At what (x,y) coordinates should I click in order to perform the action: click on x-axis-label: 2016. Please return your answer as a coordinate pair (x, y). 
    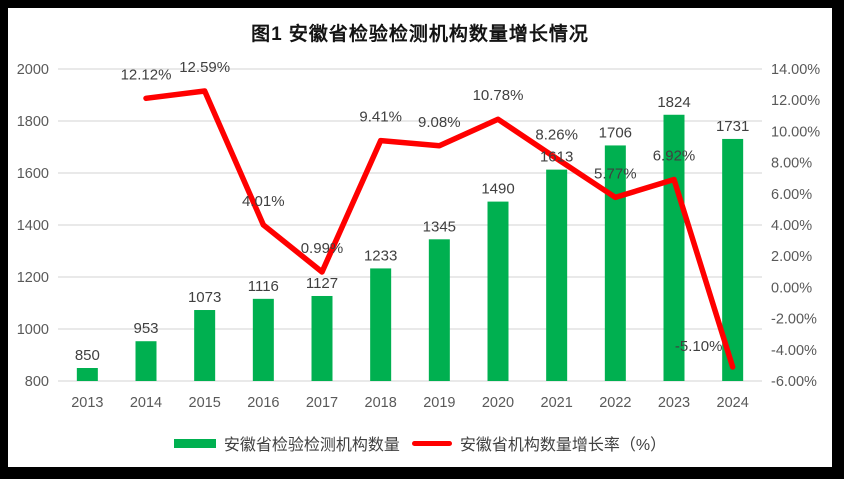
    Looking at the image, I should click on (263, 403).